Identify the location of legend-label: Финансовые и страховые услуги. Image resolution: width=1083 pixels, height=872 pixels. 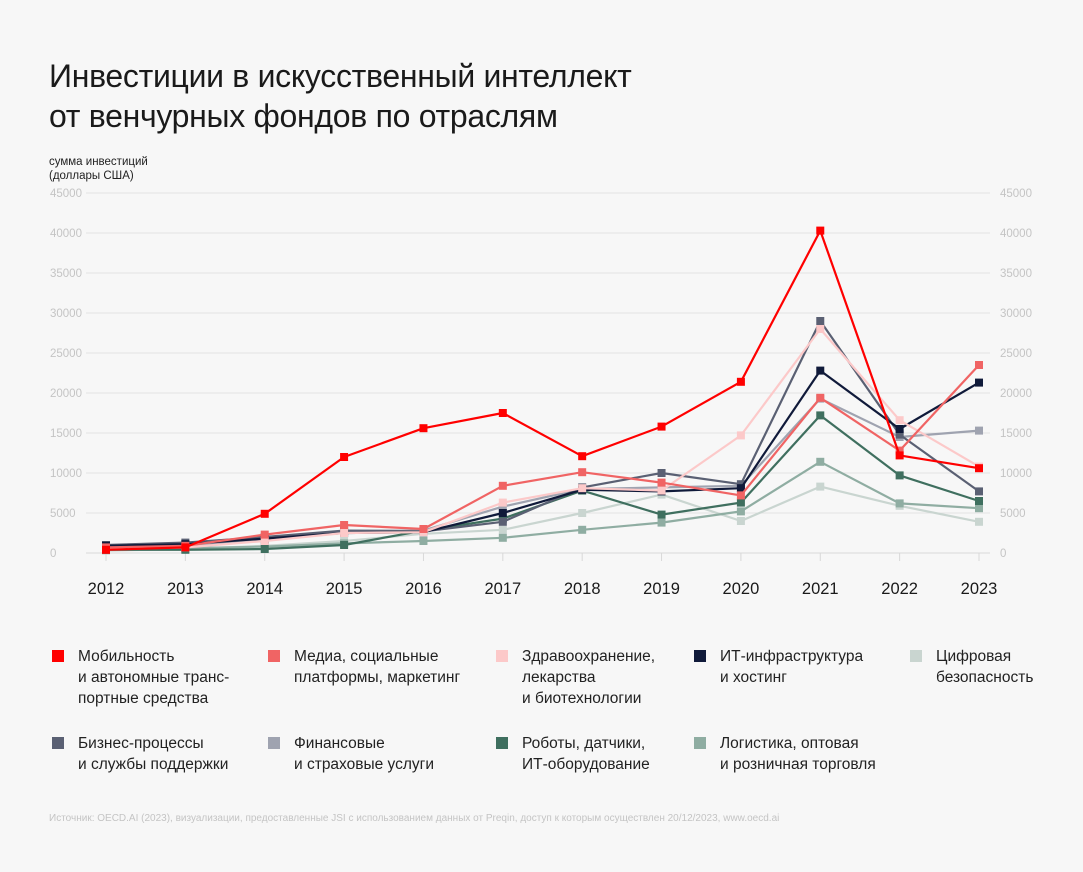
(364, 754).